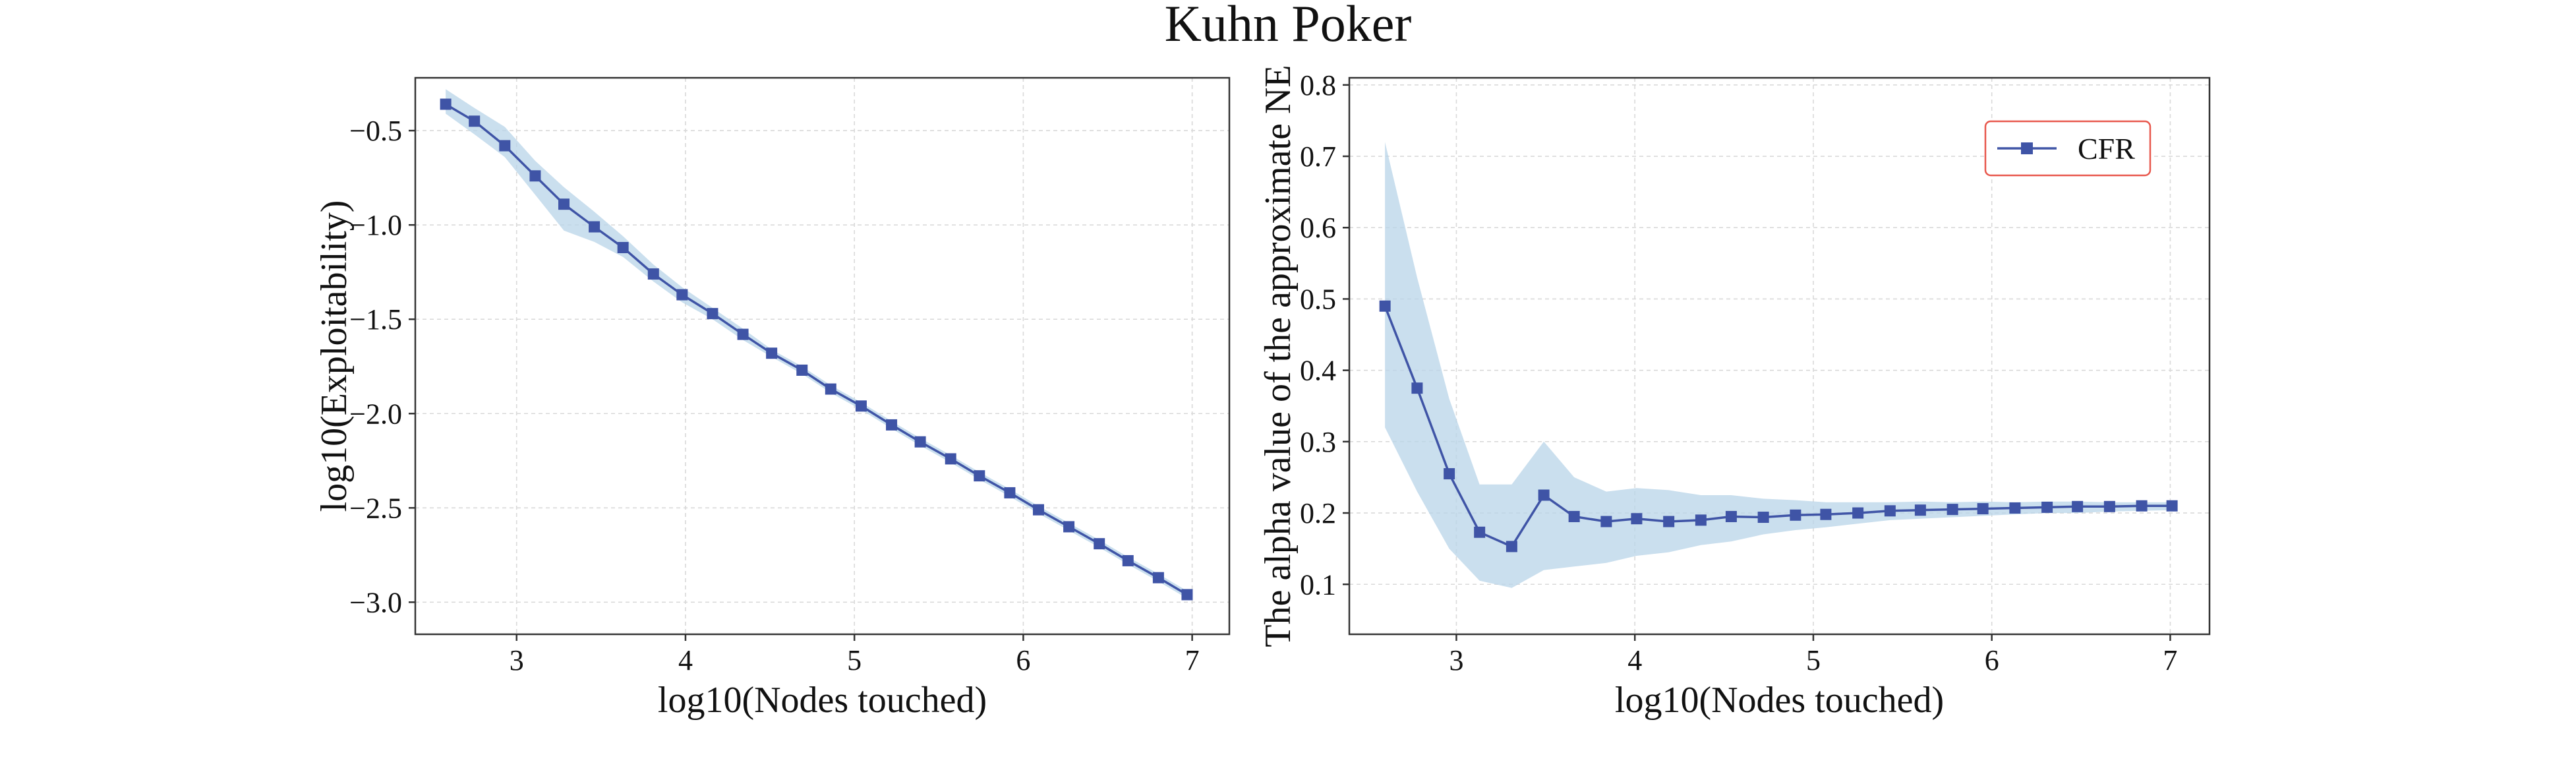 This screenshot has width=2576, height=778. What do you see at coordinates (1318, 513) in the screenshot?
I see `y-tick-label: 0.2` at bounding box center [1318, 513].